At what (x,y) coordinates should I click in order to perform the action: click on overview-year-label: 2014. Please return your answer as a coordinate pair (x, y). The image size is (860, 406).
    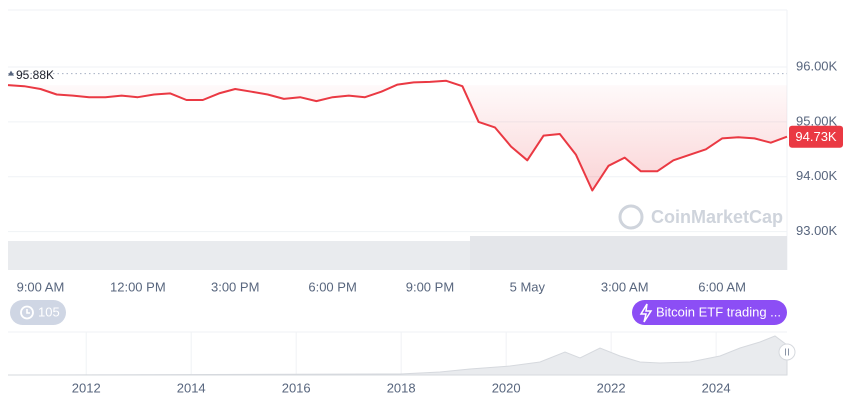
    Looking at the image, I should click on (191, 387).